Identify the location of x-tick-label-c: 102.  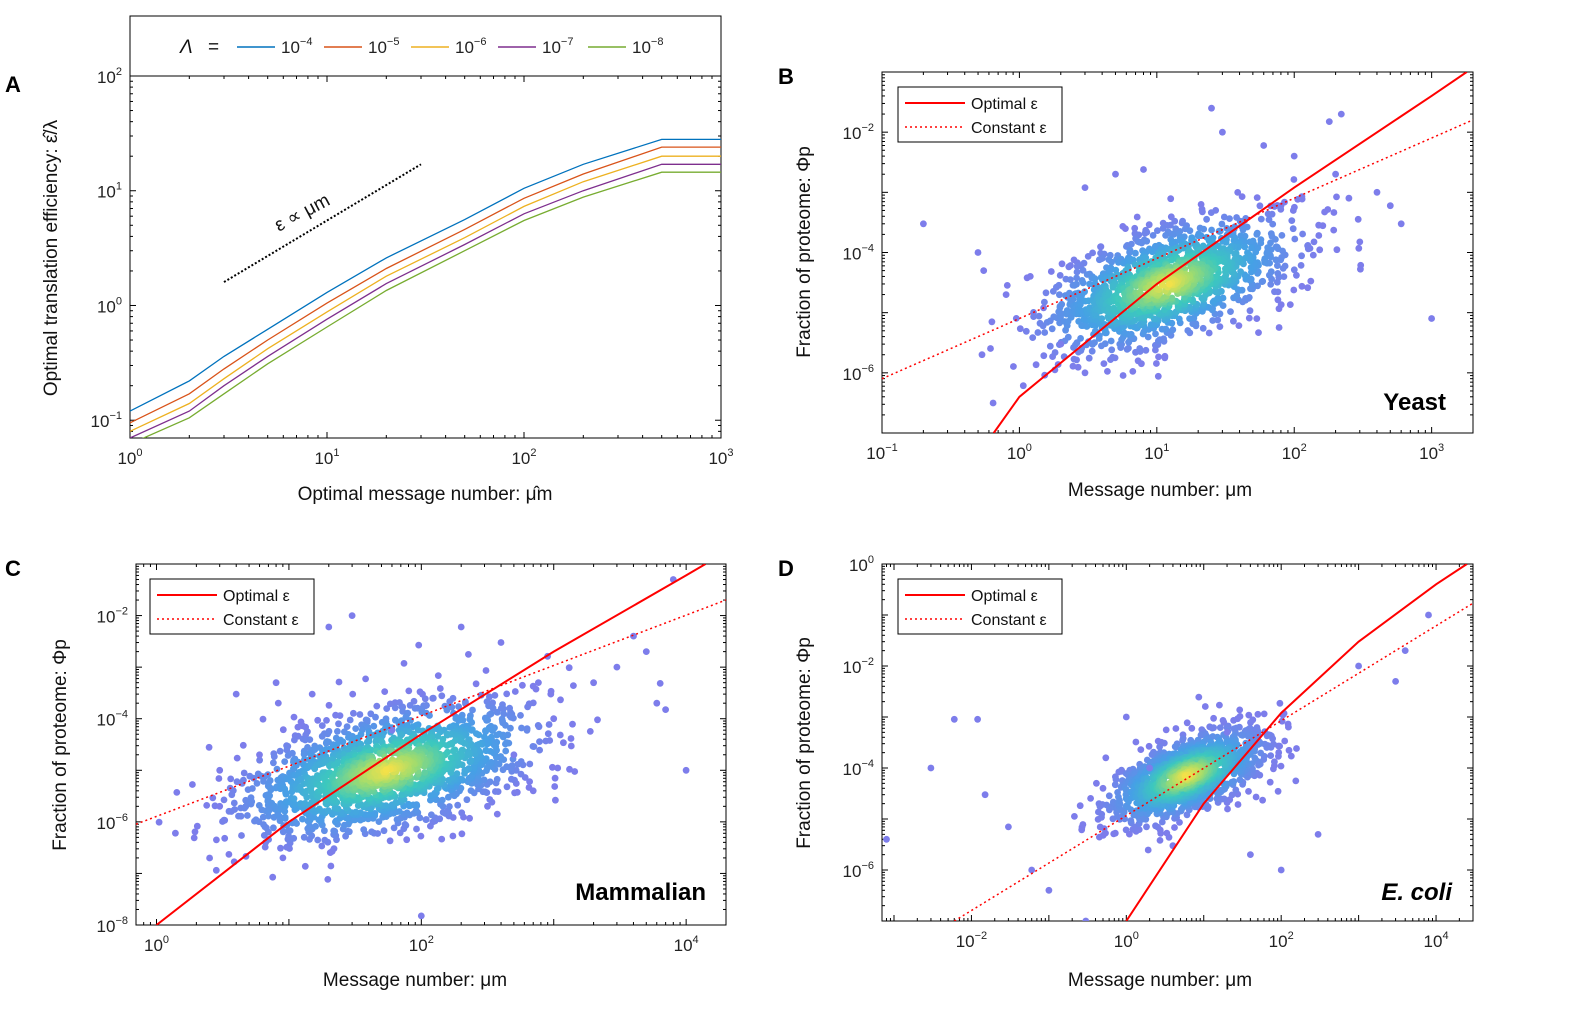
(421, 944).